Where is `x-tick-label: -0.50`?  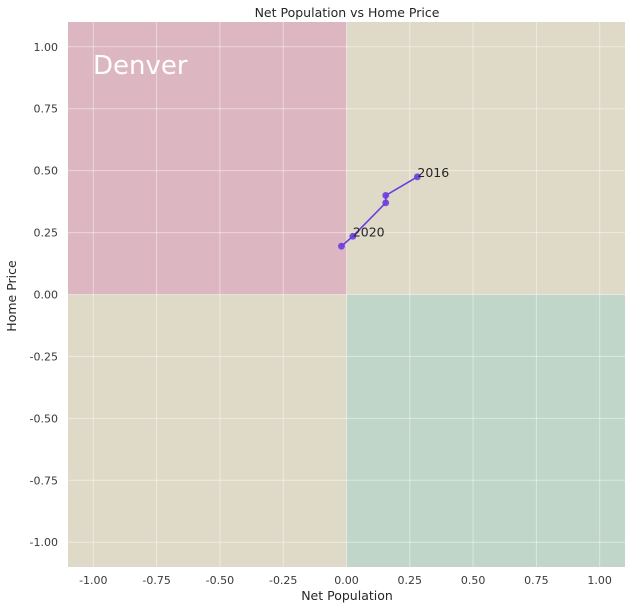 x-tick-label: -0.50 is located at coordinates (220, 580).